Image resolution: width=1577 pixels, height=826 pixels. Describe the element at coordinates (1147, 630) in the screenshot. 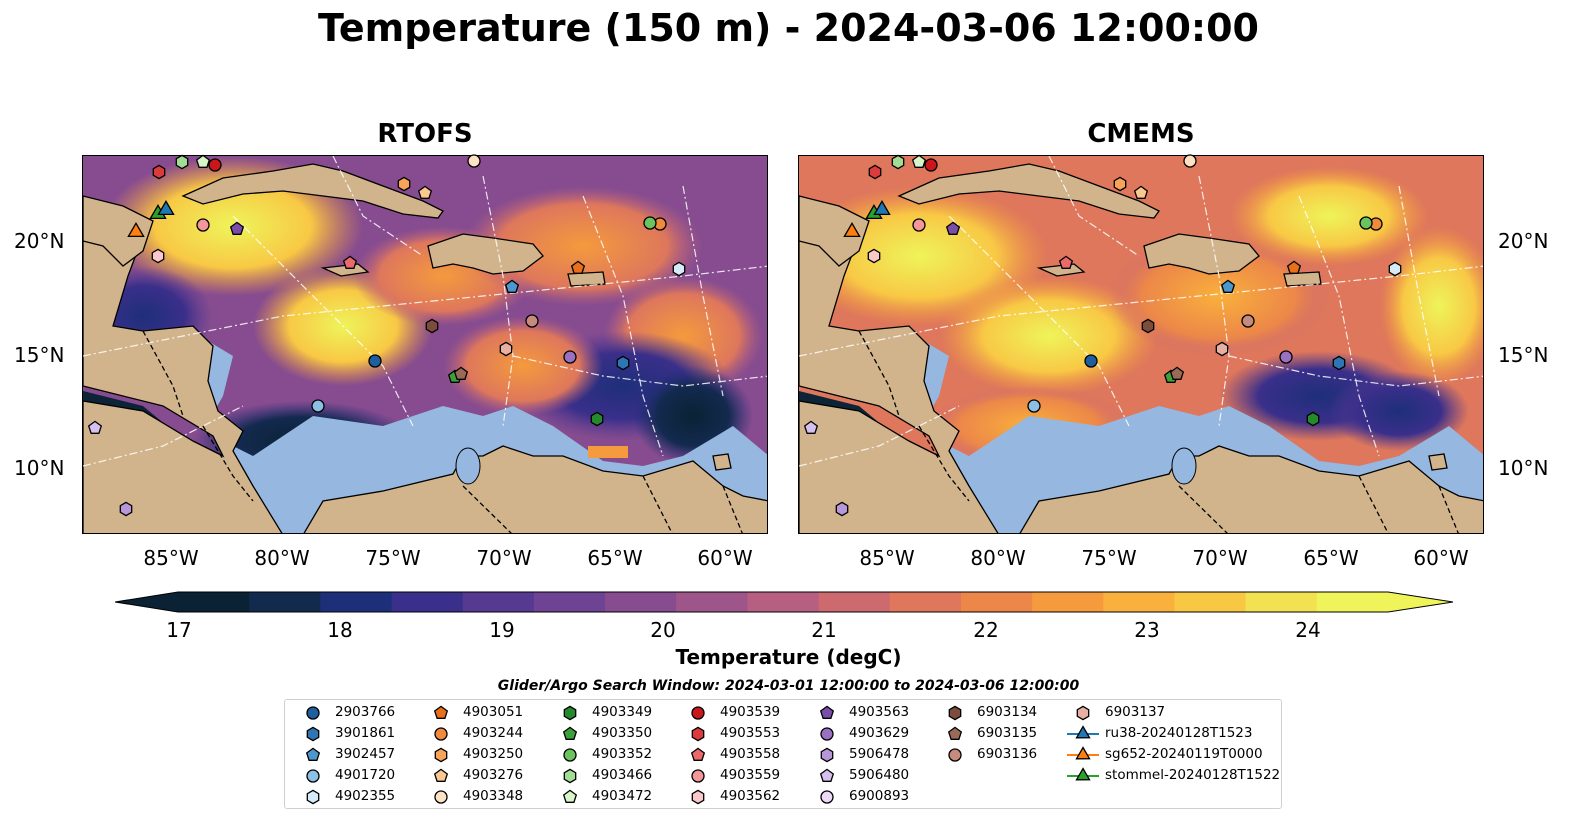

I see `colorbar-tick: 23` at that location.